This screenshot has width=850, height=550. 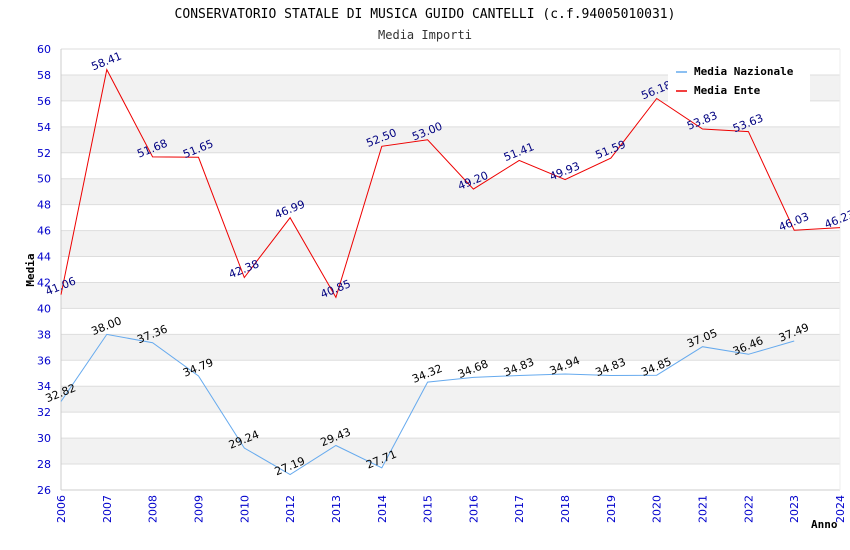 I want to click on y-tick-label: 32, so click(x=44, y=412).